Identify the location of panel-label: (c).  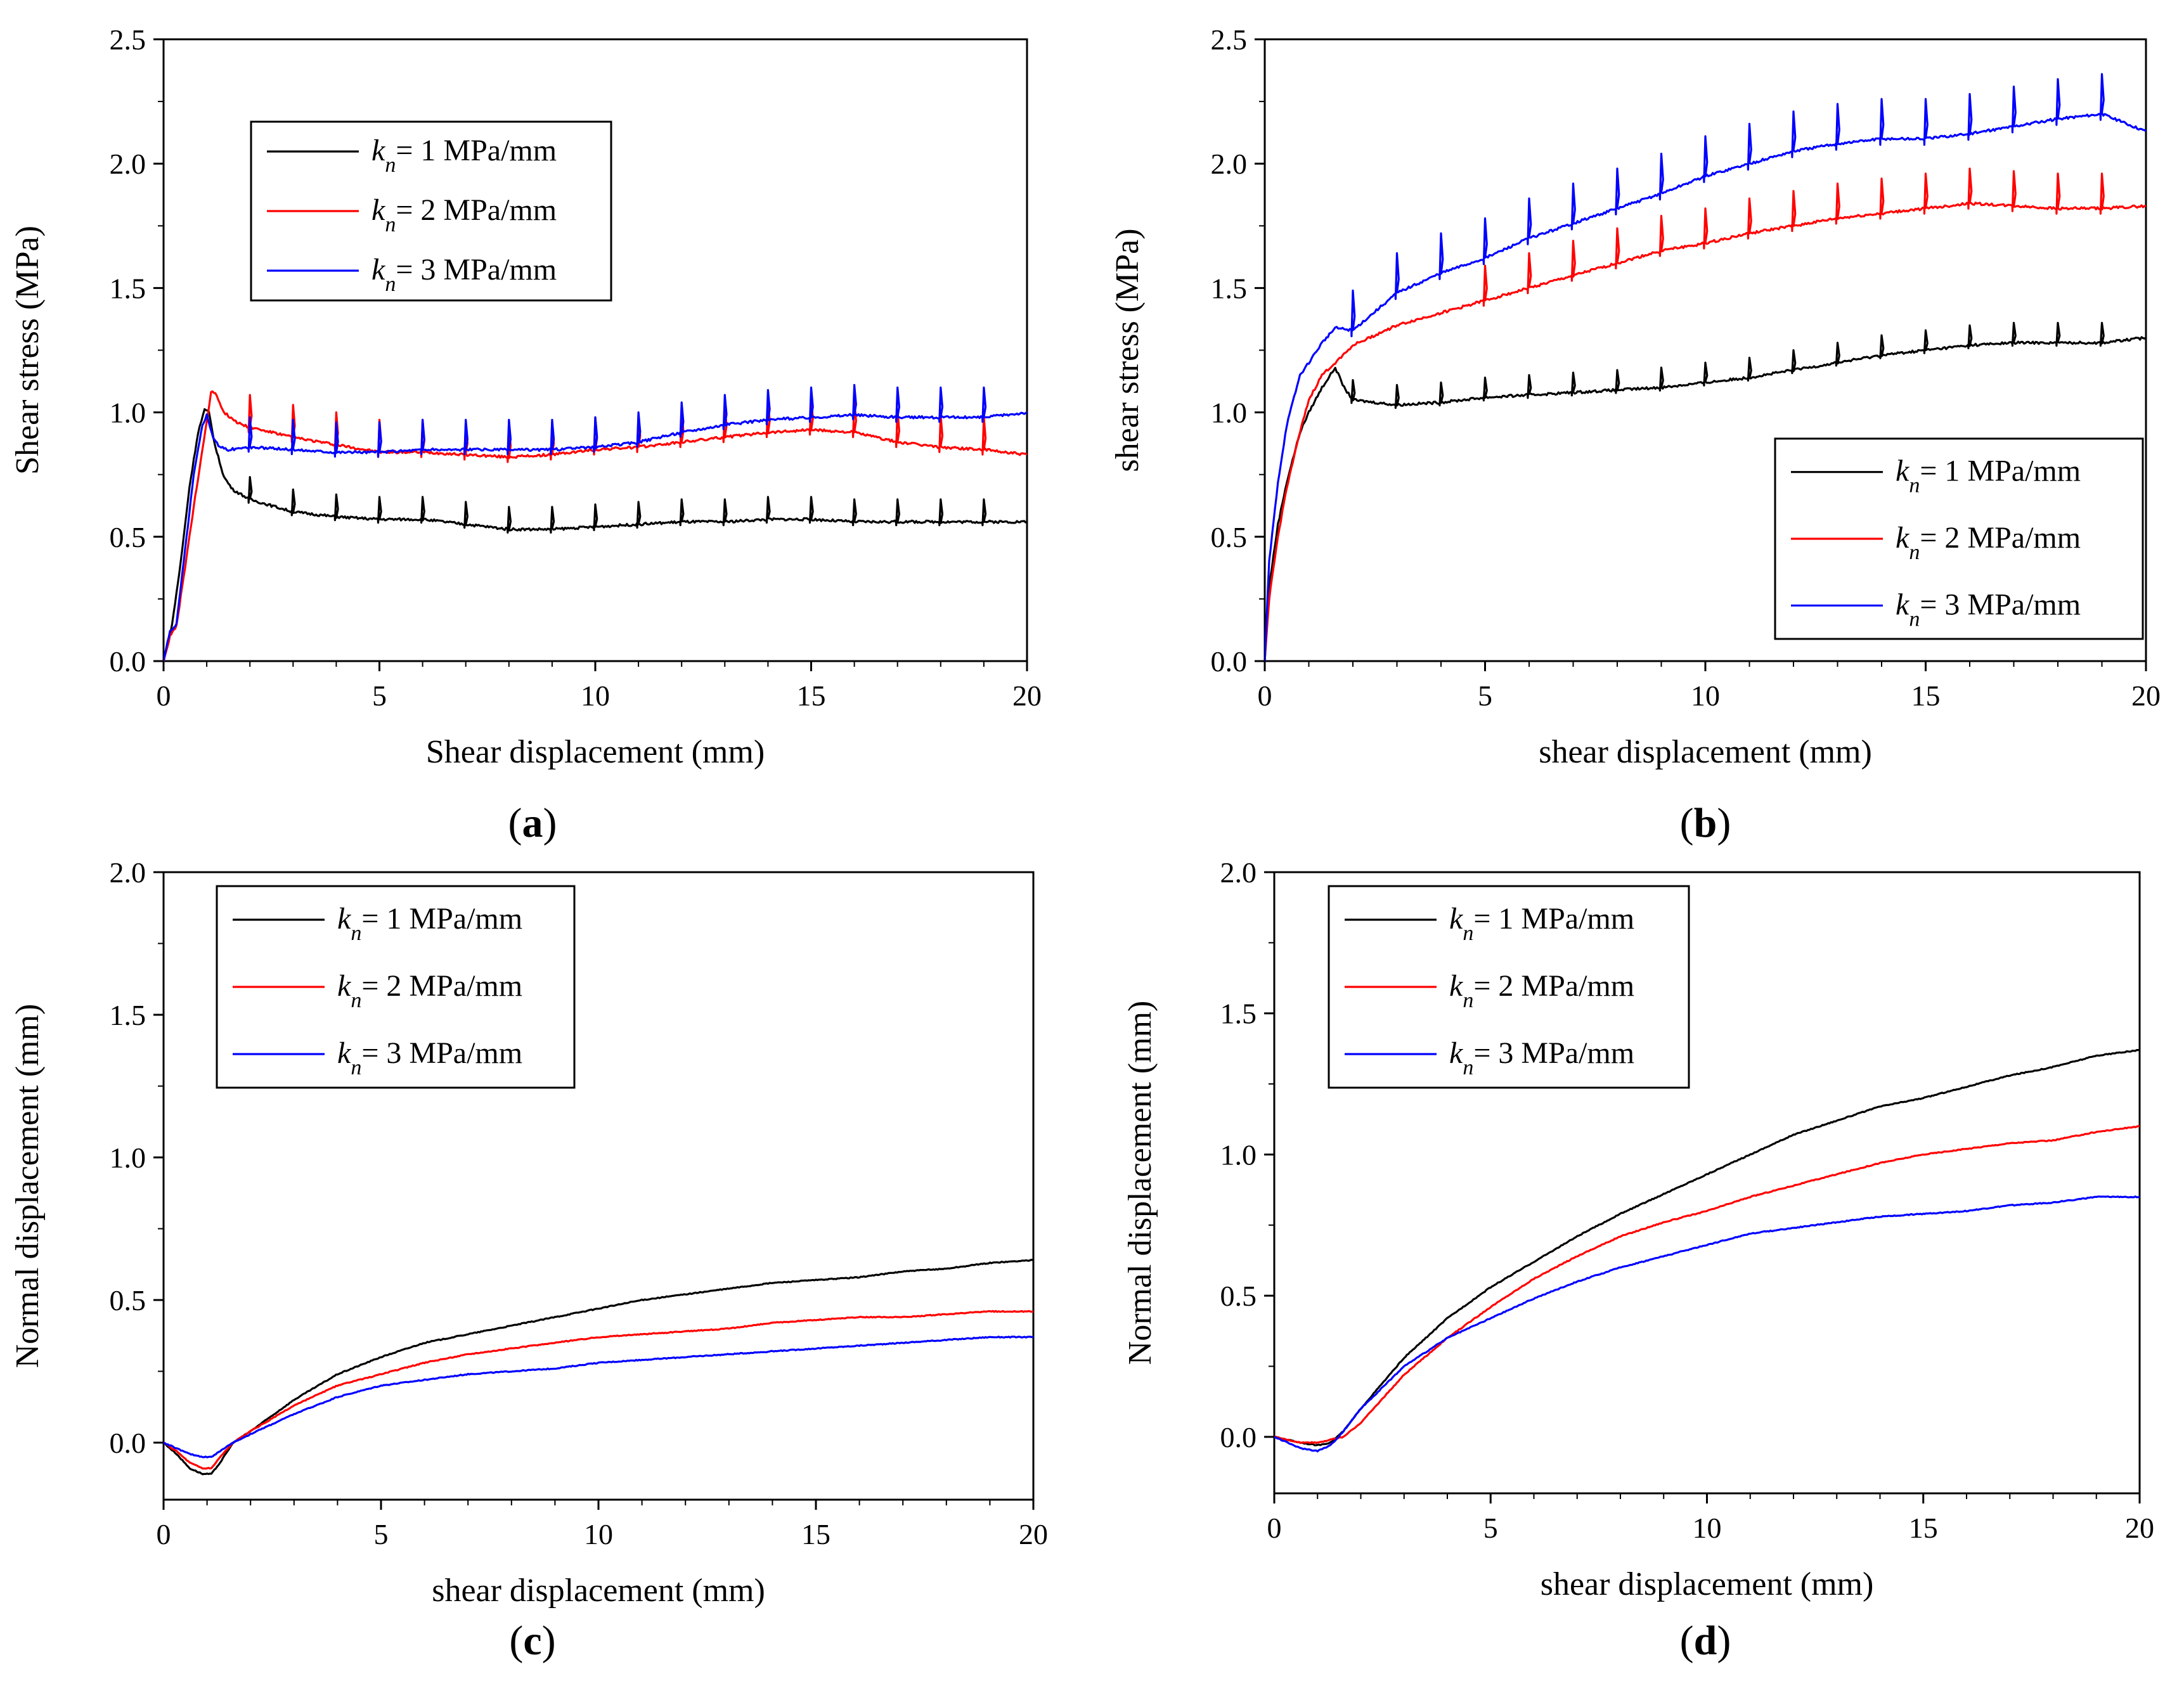
(532, 1641).